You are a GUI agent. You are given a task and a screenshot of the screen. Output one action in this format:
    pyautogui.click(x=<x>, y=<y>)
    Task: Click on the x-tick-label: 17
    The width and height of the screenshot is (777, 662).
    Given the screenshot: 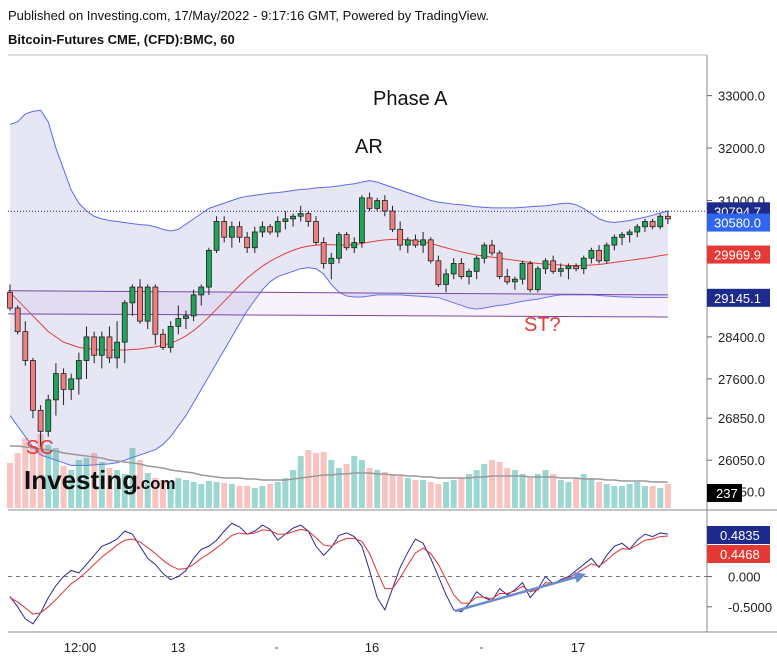 What is the action you would take?
    pyautogui.click(x=578, y=647)
    